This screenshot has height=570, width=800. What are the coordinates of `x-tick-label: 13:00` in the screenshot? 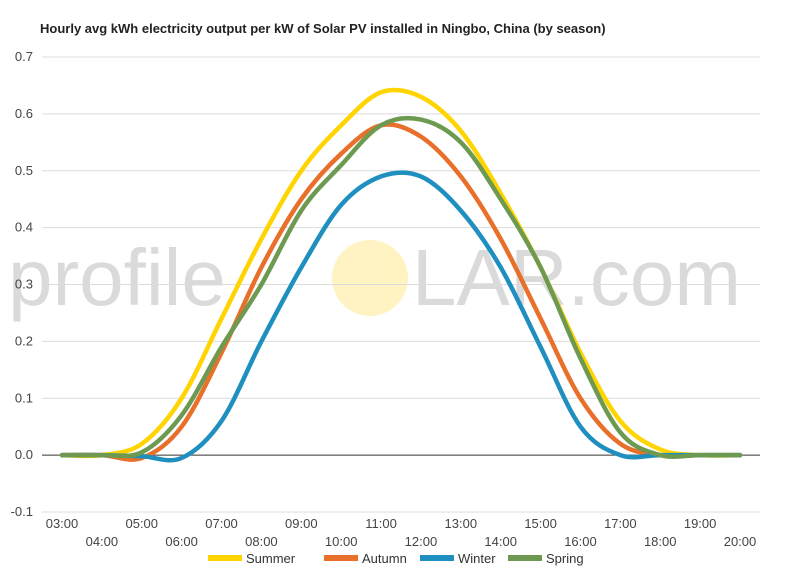 It's located at (461, 523).